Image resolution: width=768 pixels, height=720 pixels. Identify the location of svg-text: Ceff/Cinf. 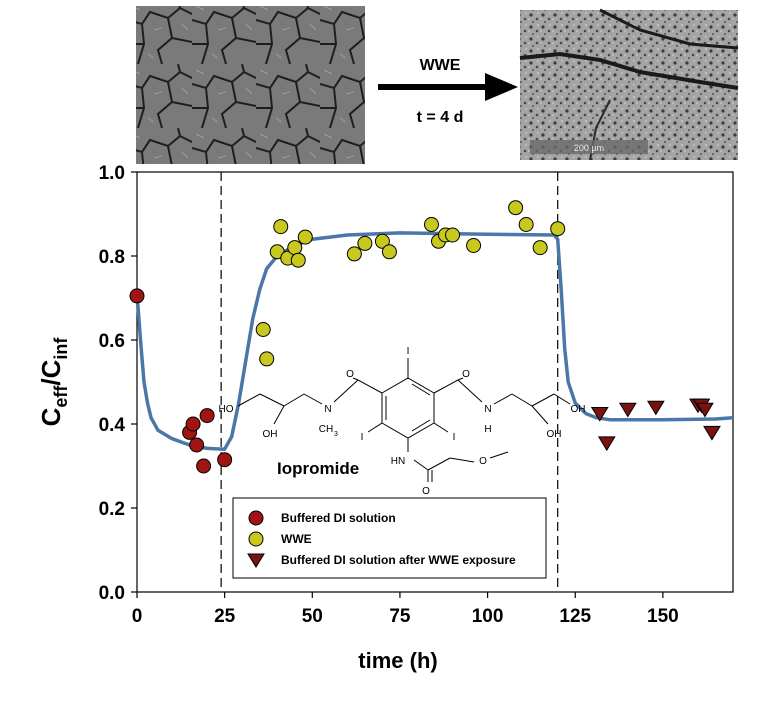
(53, 382).